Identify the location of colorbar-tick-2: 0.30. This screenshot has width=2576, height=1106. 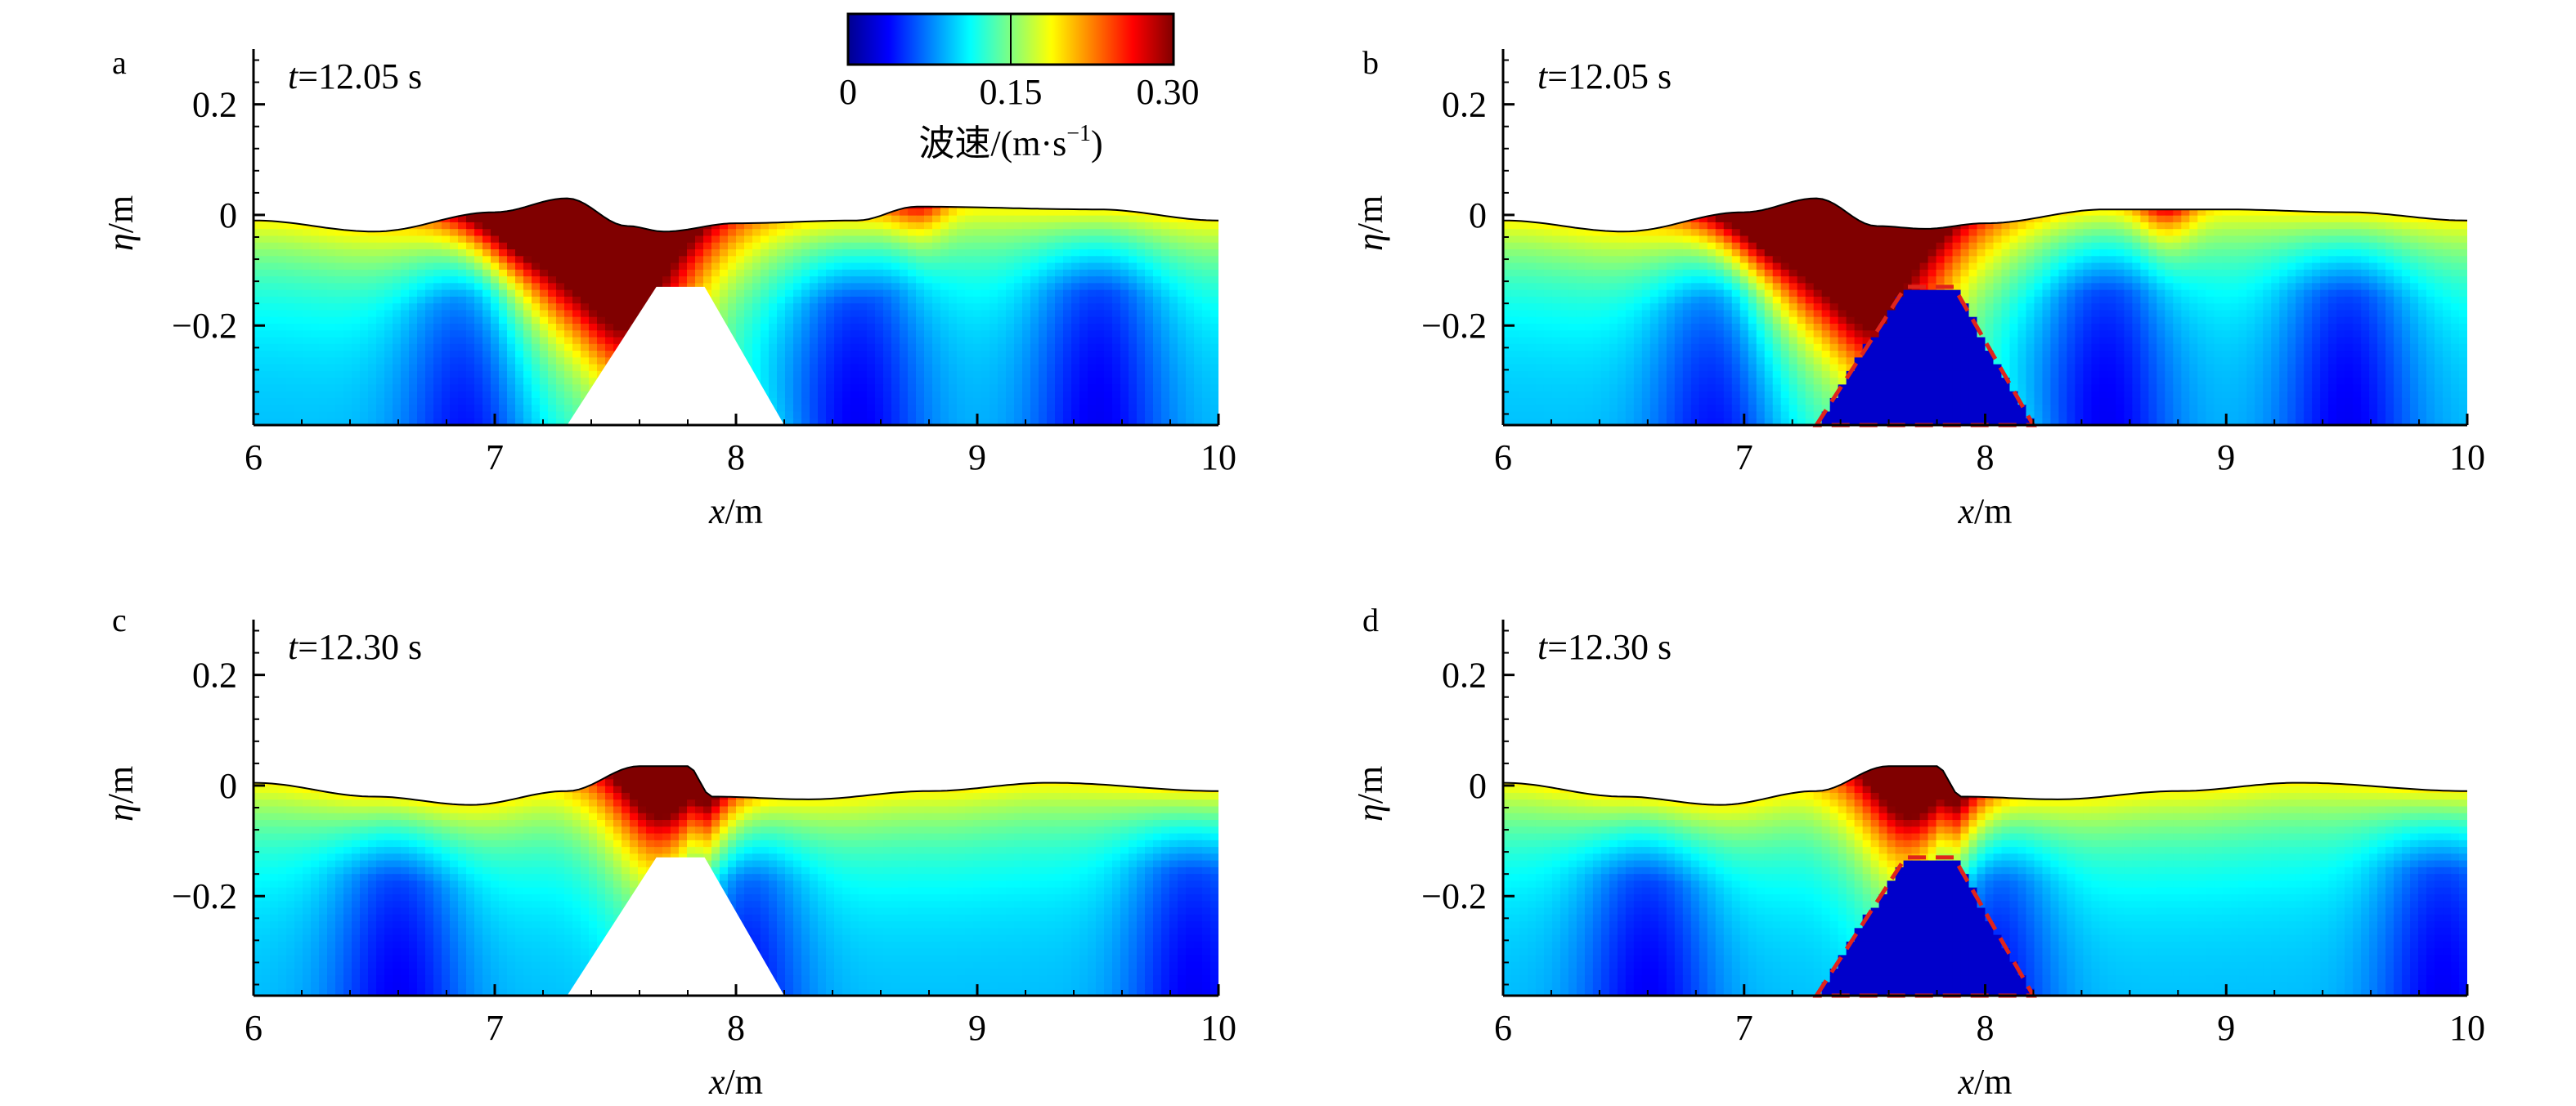
(1169, 92).